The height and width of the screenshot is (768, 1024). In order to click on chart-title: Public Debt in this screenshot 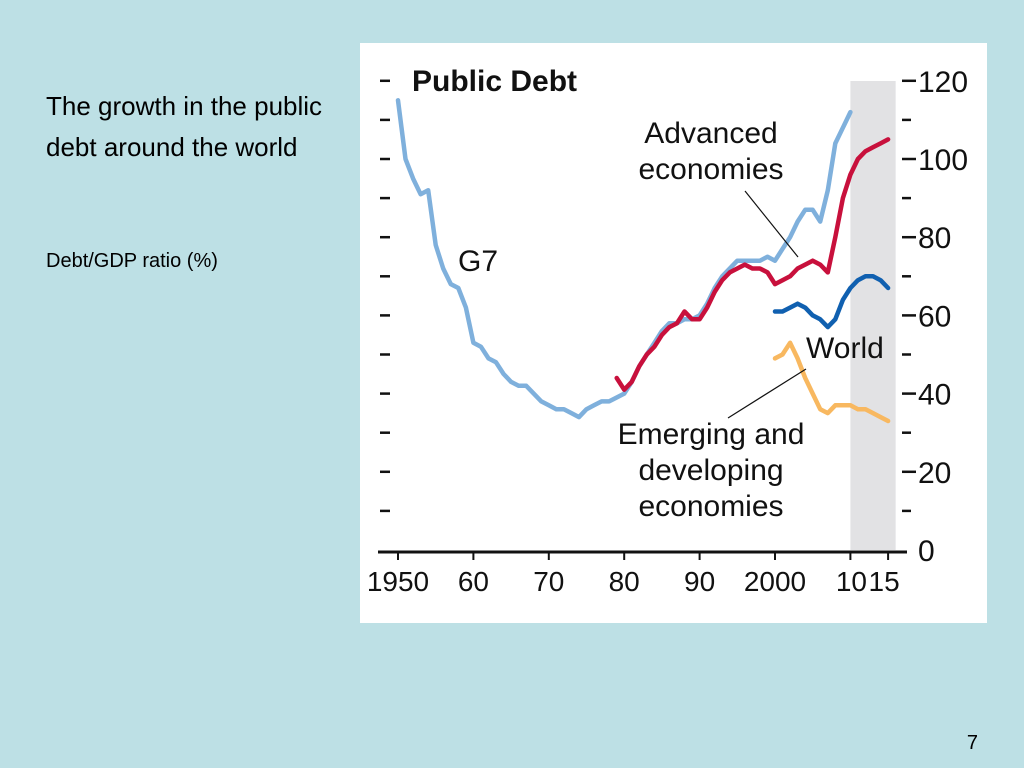, I will do `click(494, 81)`.